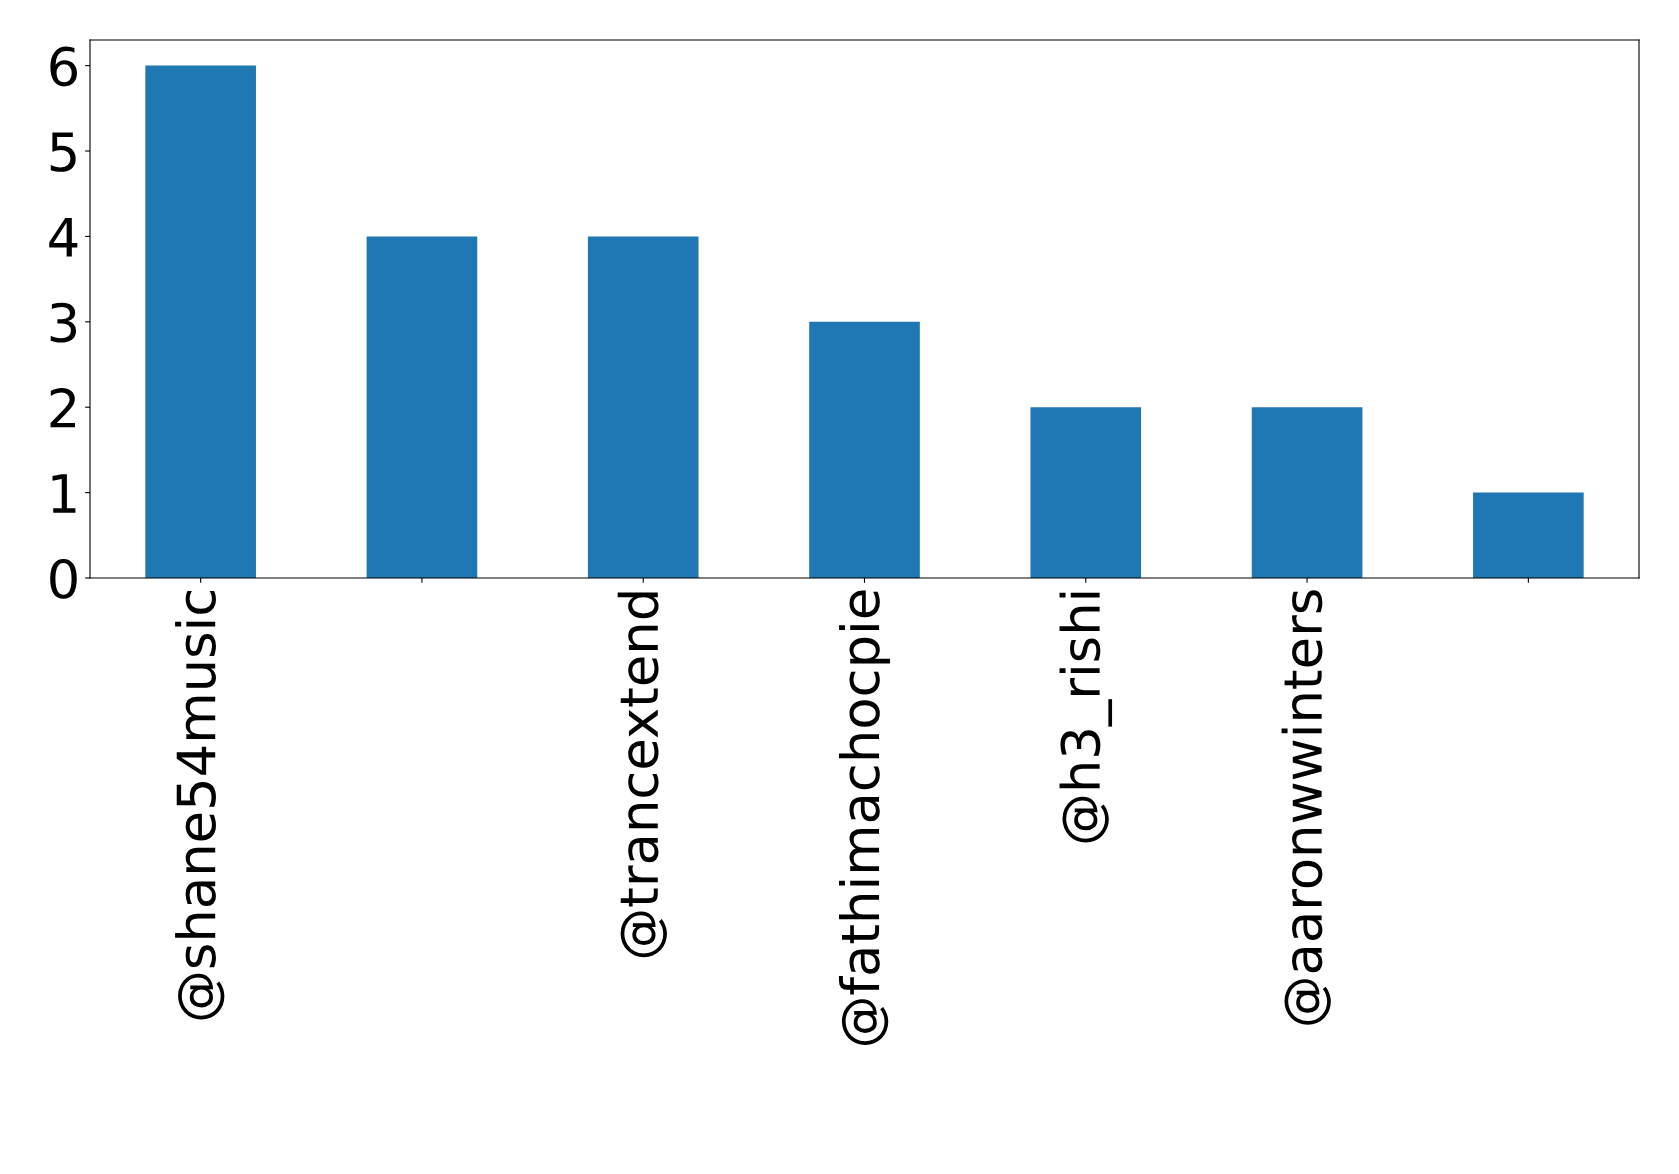 This screenshot has height=1174, width=1679. What do you see at coordinates (63, 237) in the screenshot?
I see `y-tick-label: 4` at bounding box center [63, 237].